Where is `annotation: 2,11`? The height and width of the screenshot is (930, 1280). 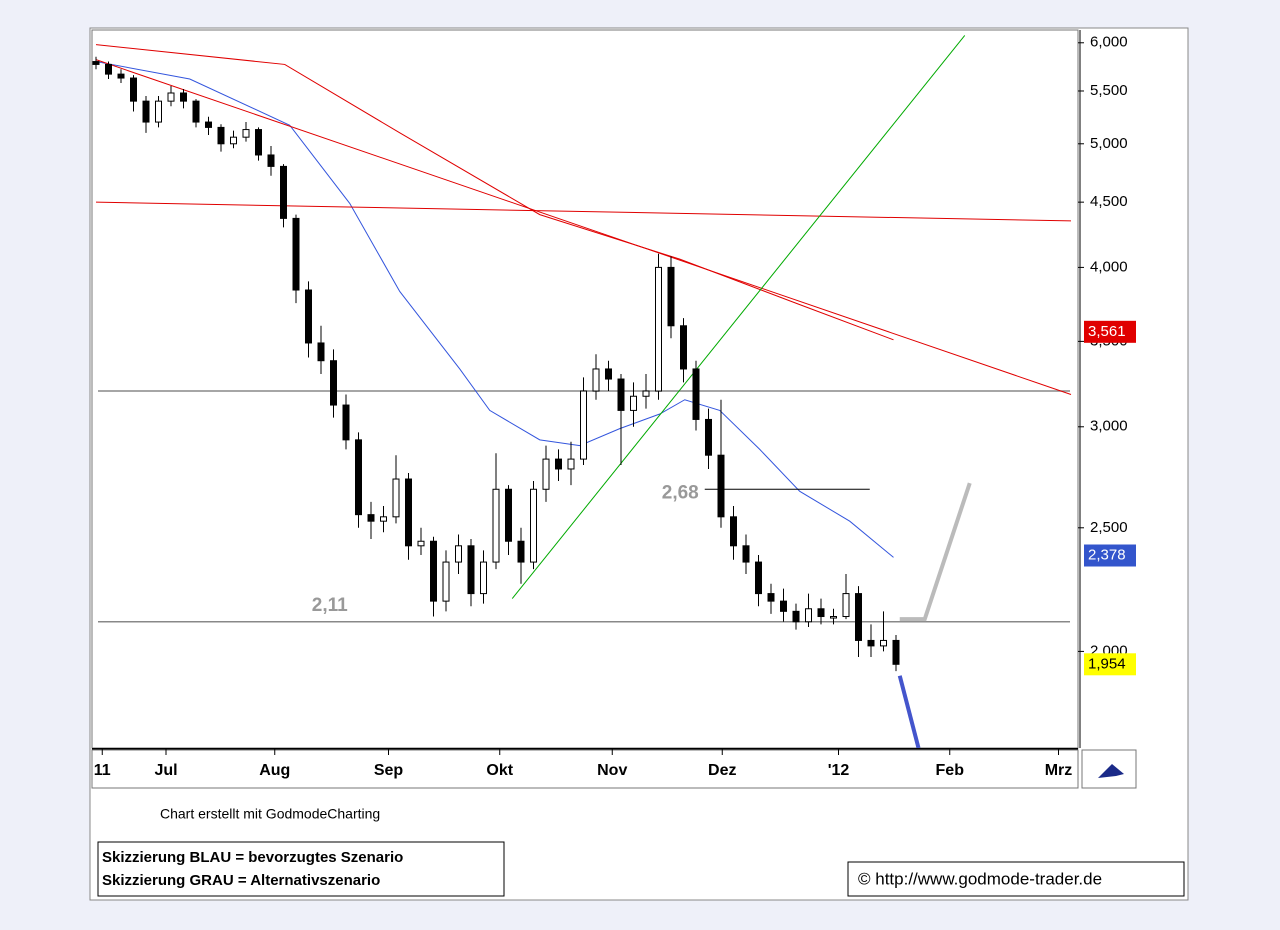
annotation: 2,11 is located at coordinates (330, 605).